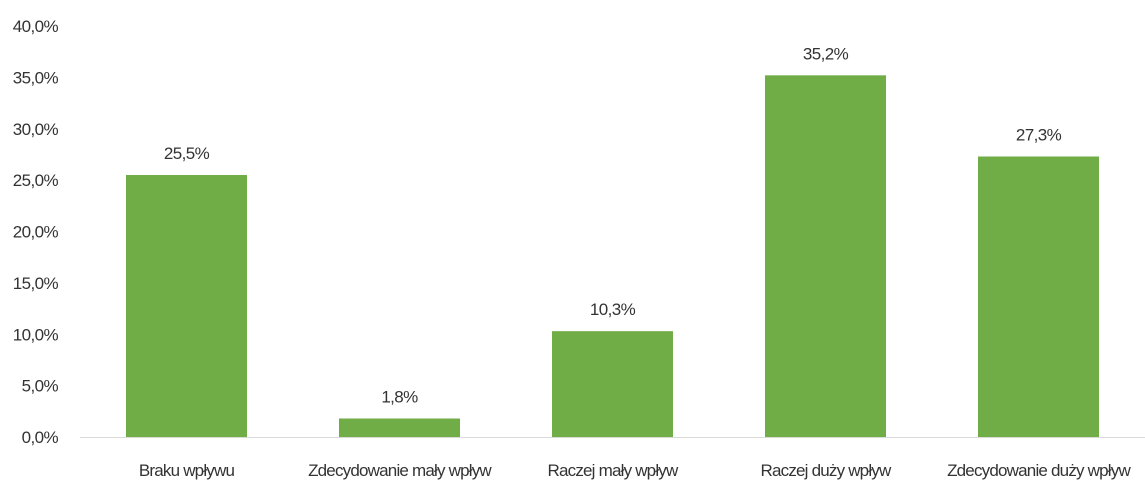 Image resolution: width=1145 pixels, height=482 pixels. Describe the element at coordinates (399, 397) in the screenshot. I see `data-label: 1,8%` at that location.